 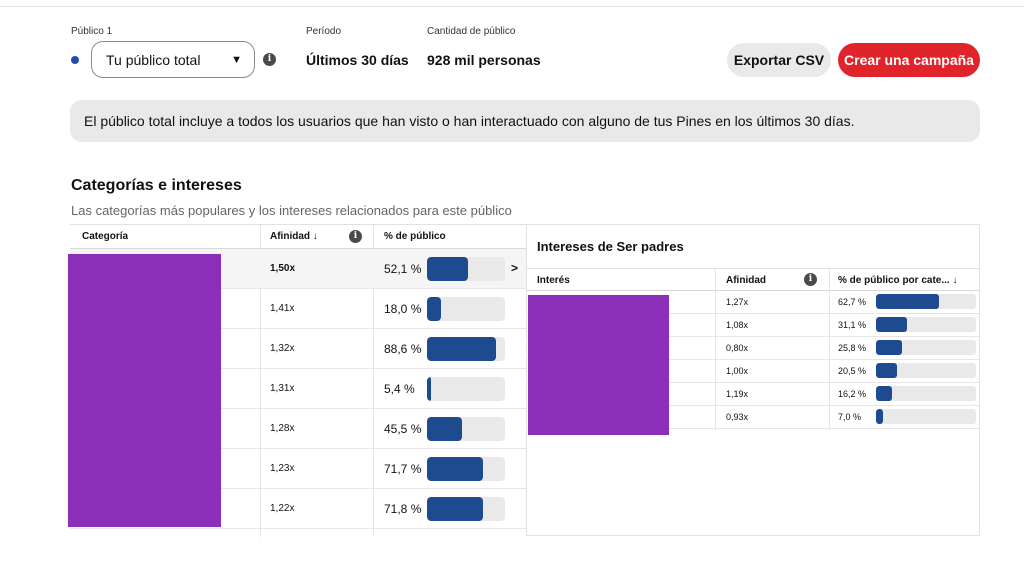 I want to click on category-row: 1,31x 5,4 %, so click(x=298, y=389).